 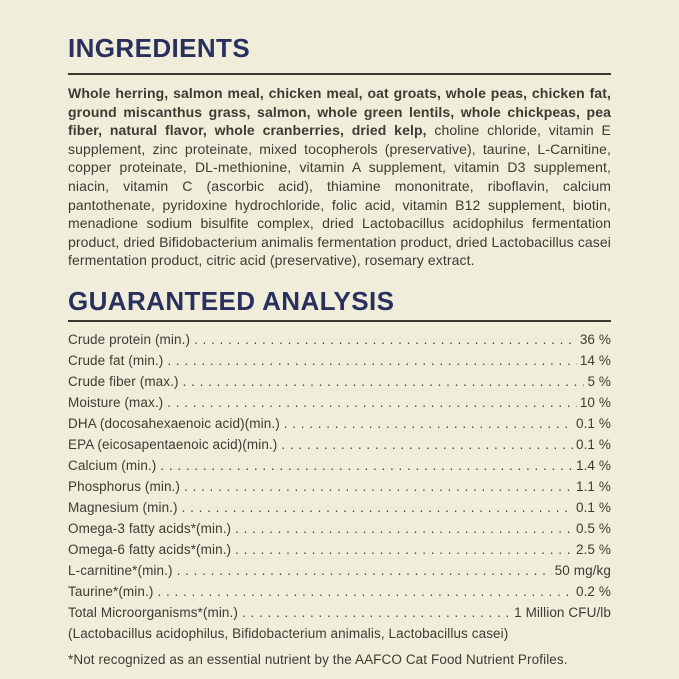 I want to click on analysis-value: 1.1 %, so click(x=593, y=486).